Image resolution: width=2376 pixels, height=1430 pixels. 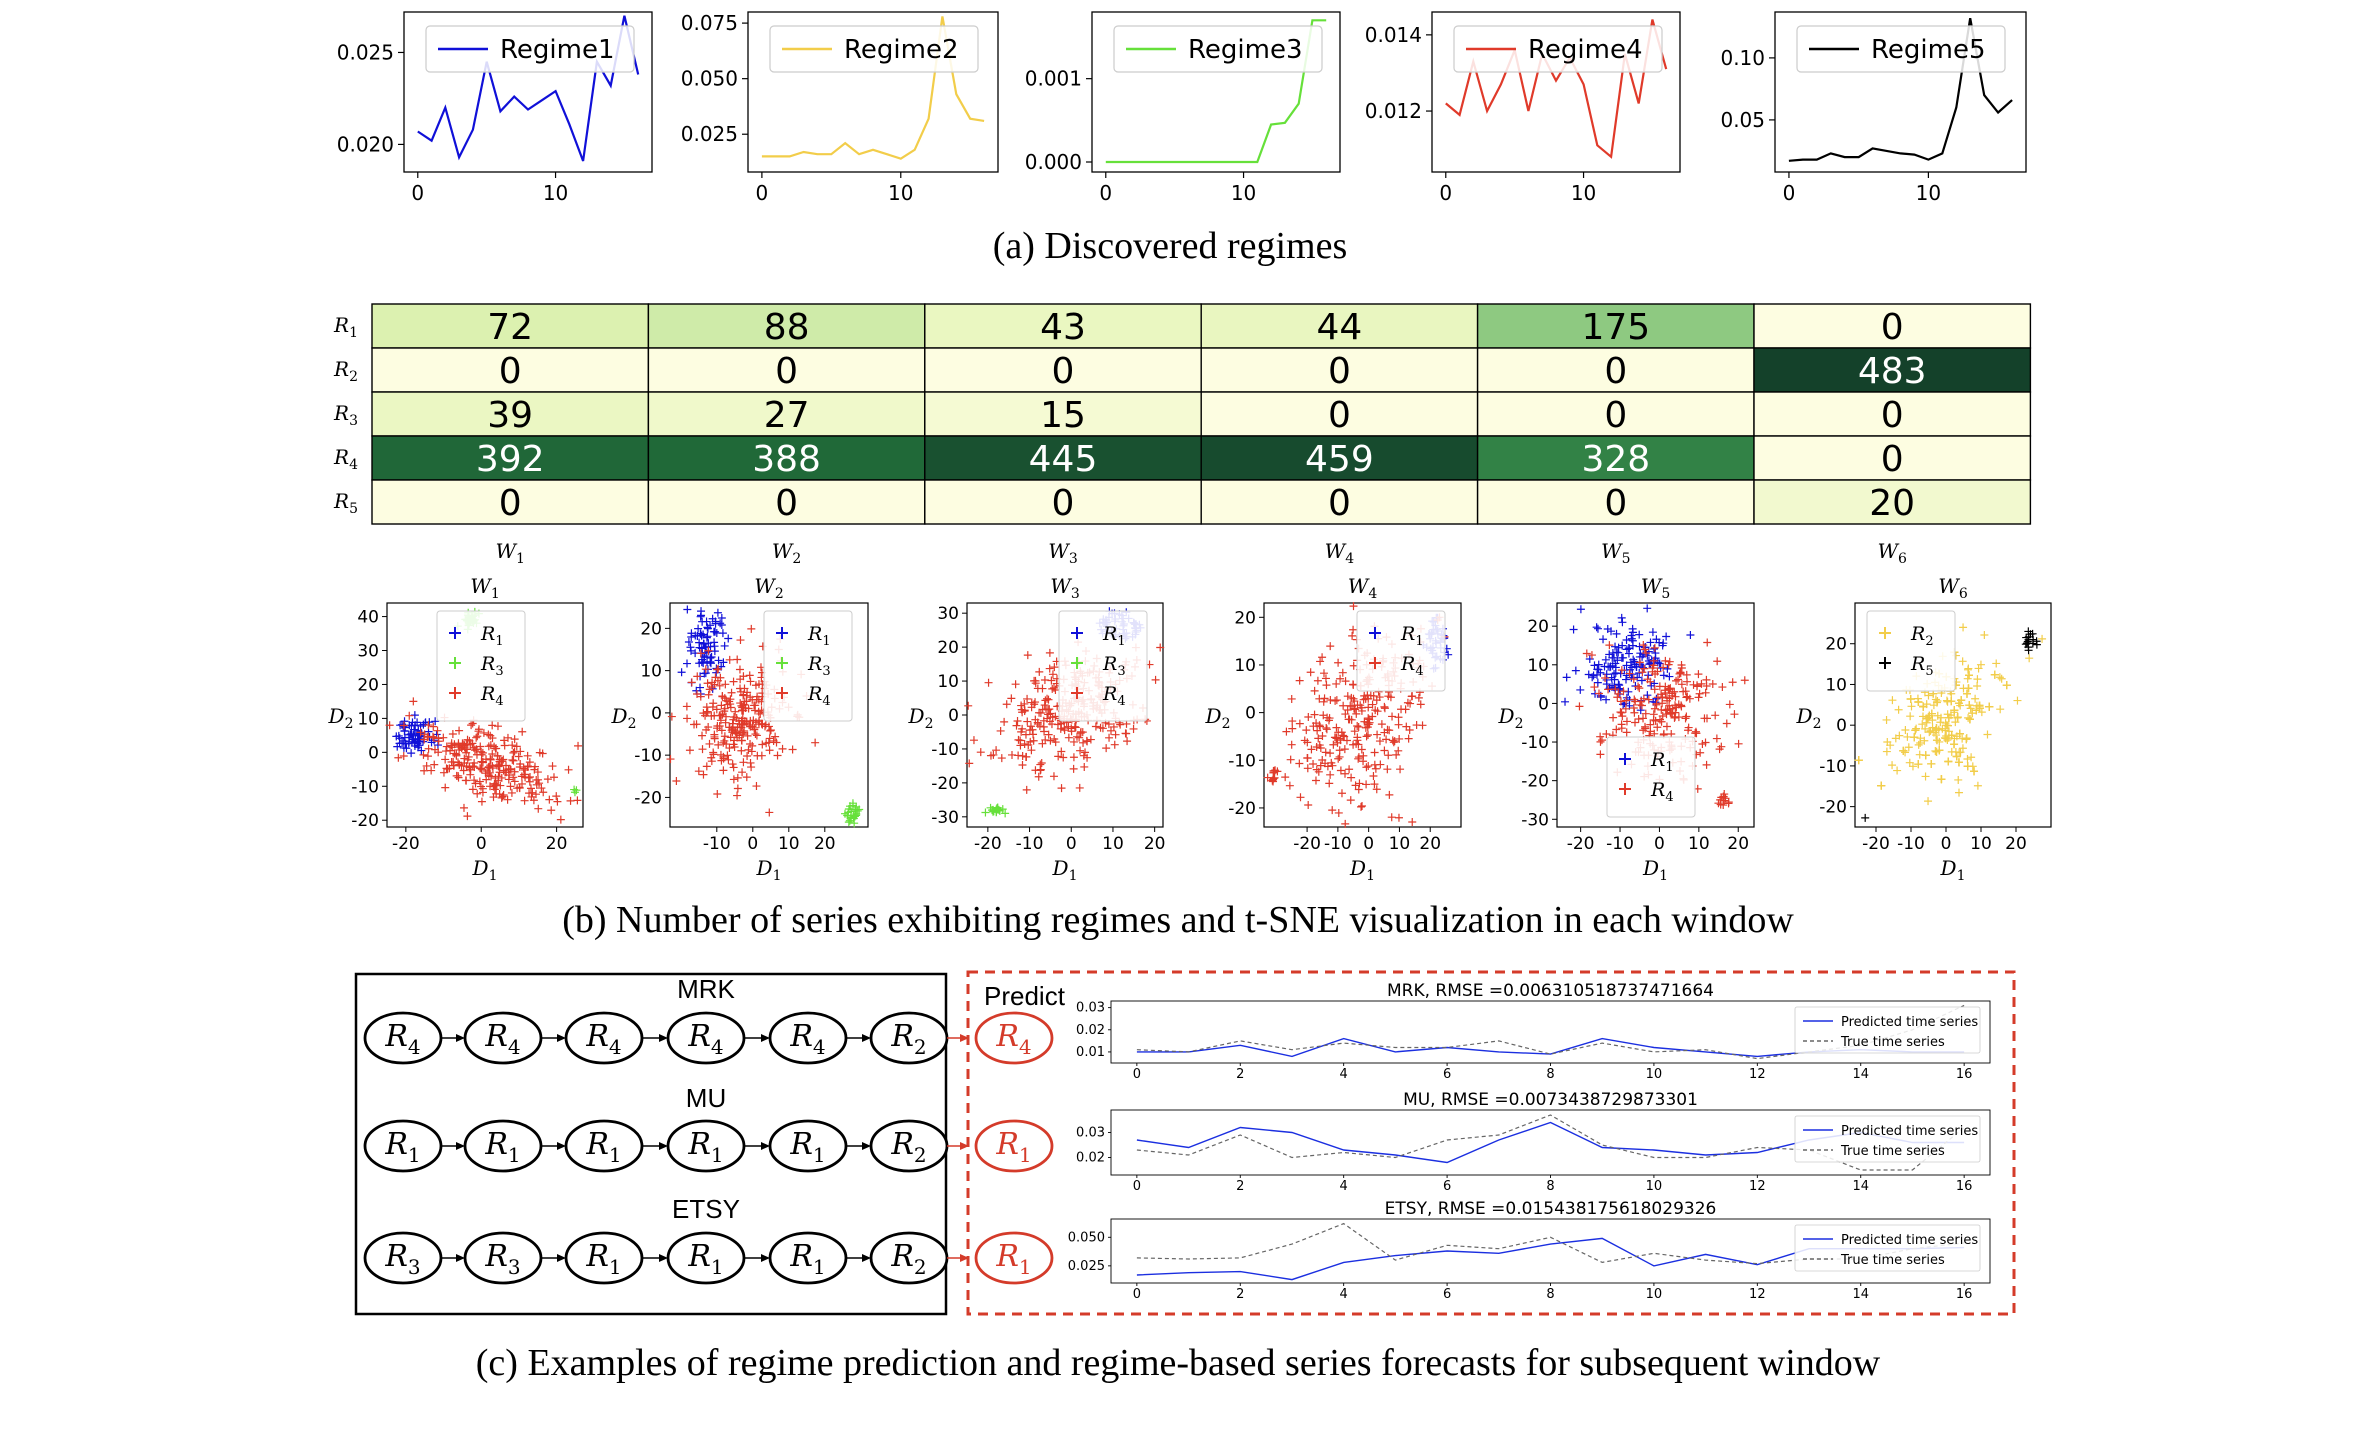 What do you see at coordinates (484, 588) in the screenshot?
I see `window-title: W1` at bounding box center [484, 588].